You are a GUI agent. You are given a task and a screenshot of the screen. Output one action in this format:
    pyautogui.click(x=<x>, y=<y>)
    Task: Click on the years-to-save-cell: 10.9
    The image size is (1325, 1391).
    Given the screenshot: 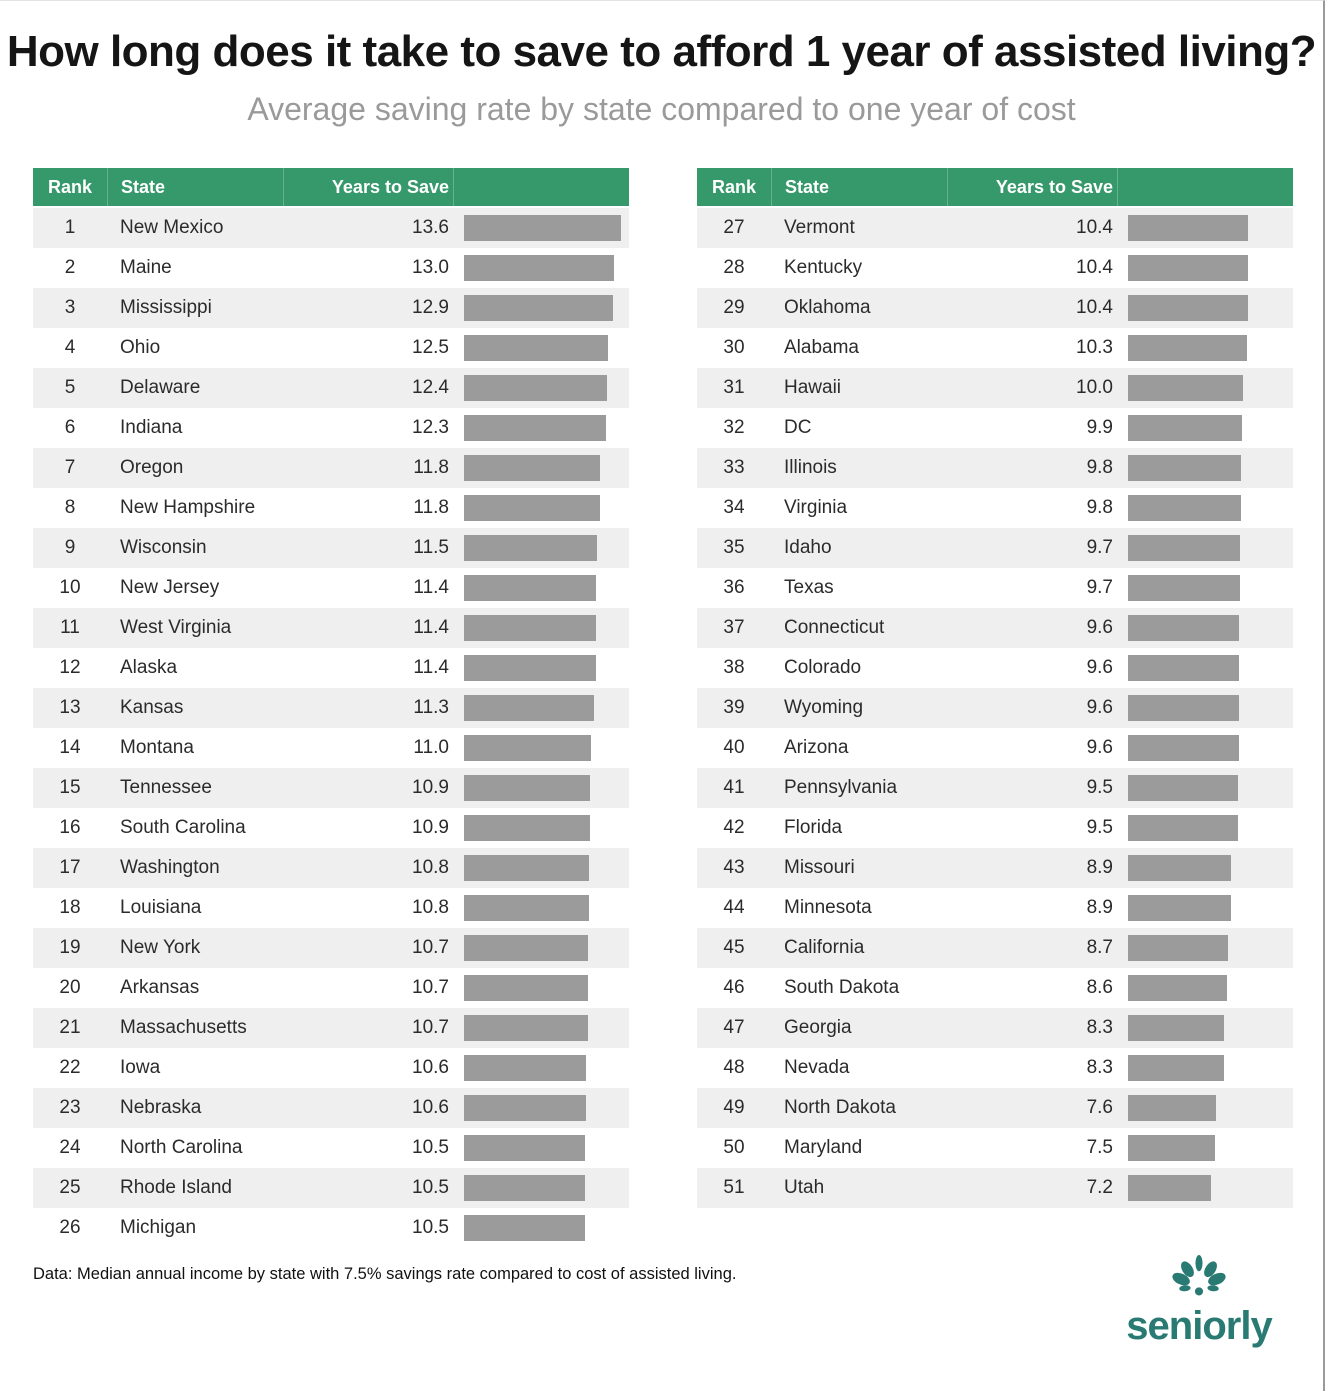 What is the action you would take?
    pyautogui.click(x=430, y=827)
    